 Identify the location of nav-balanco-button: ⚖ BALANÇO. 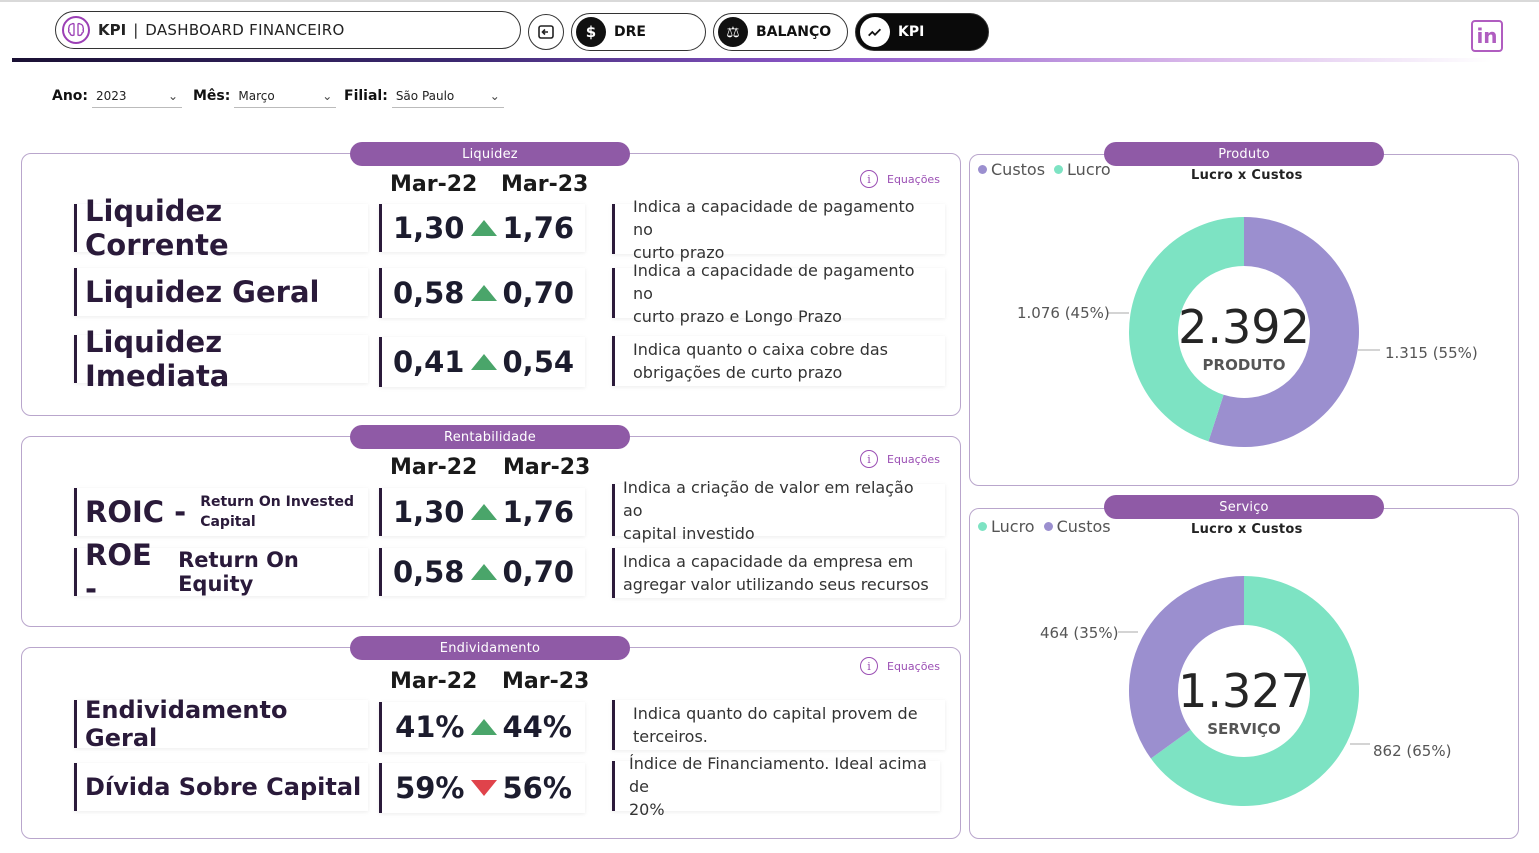
(780, 32).